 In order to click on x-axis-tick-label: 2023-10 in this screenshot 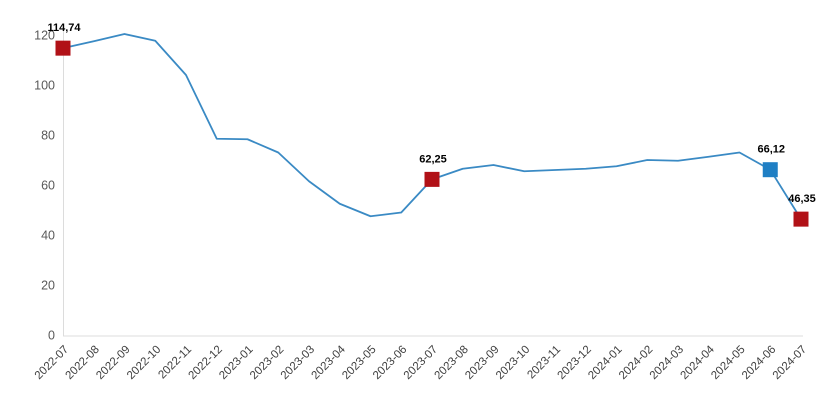, I will do `click(513, 363)`.